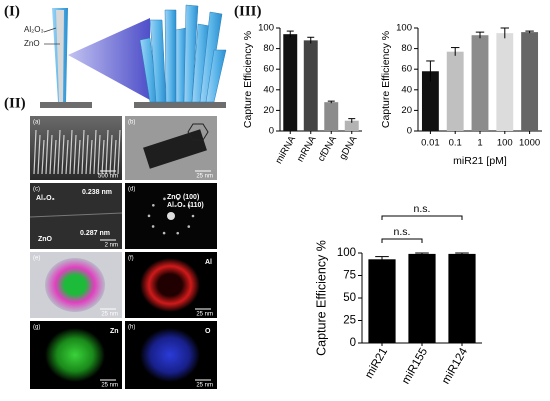 This screenshot has height=401, width=550. I want to click on x-tick-label: 0.1, so click(455, 143).